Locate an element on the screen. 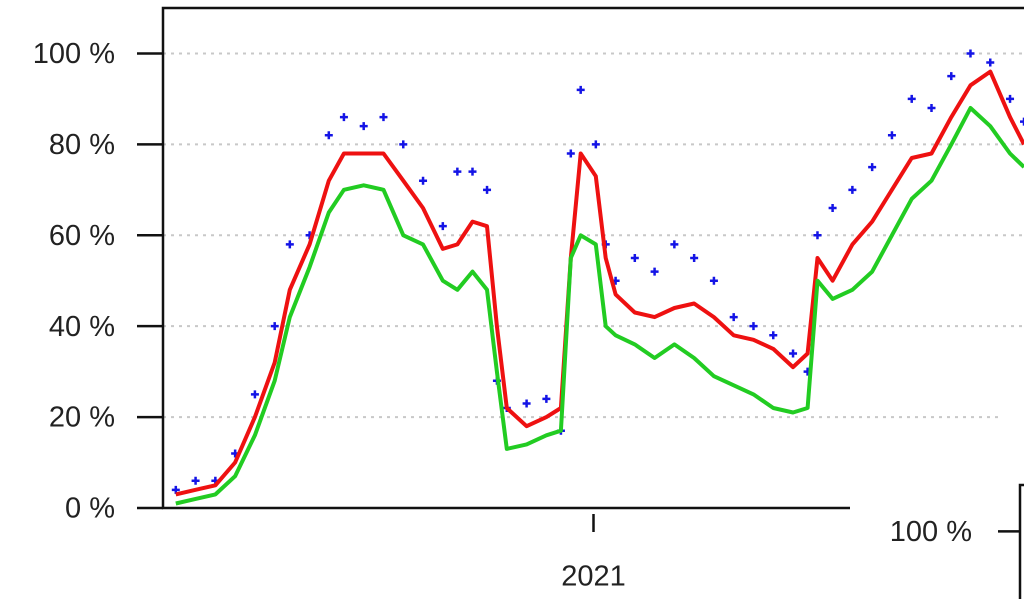  y-tick-label: 20 % is located at coordinates (82, 418).